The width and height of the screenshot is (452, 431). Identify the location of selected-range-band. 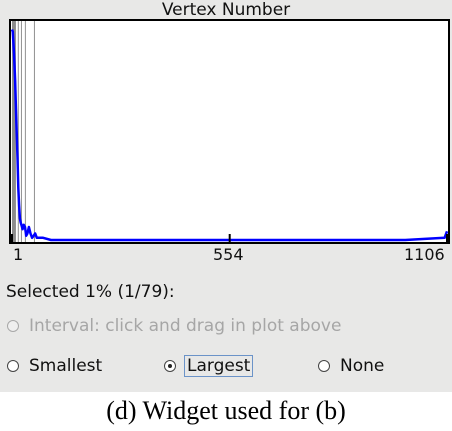
(14, 131).